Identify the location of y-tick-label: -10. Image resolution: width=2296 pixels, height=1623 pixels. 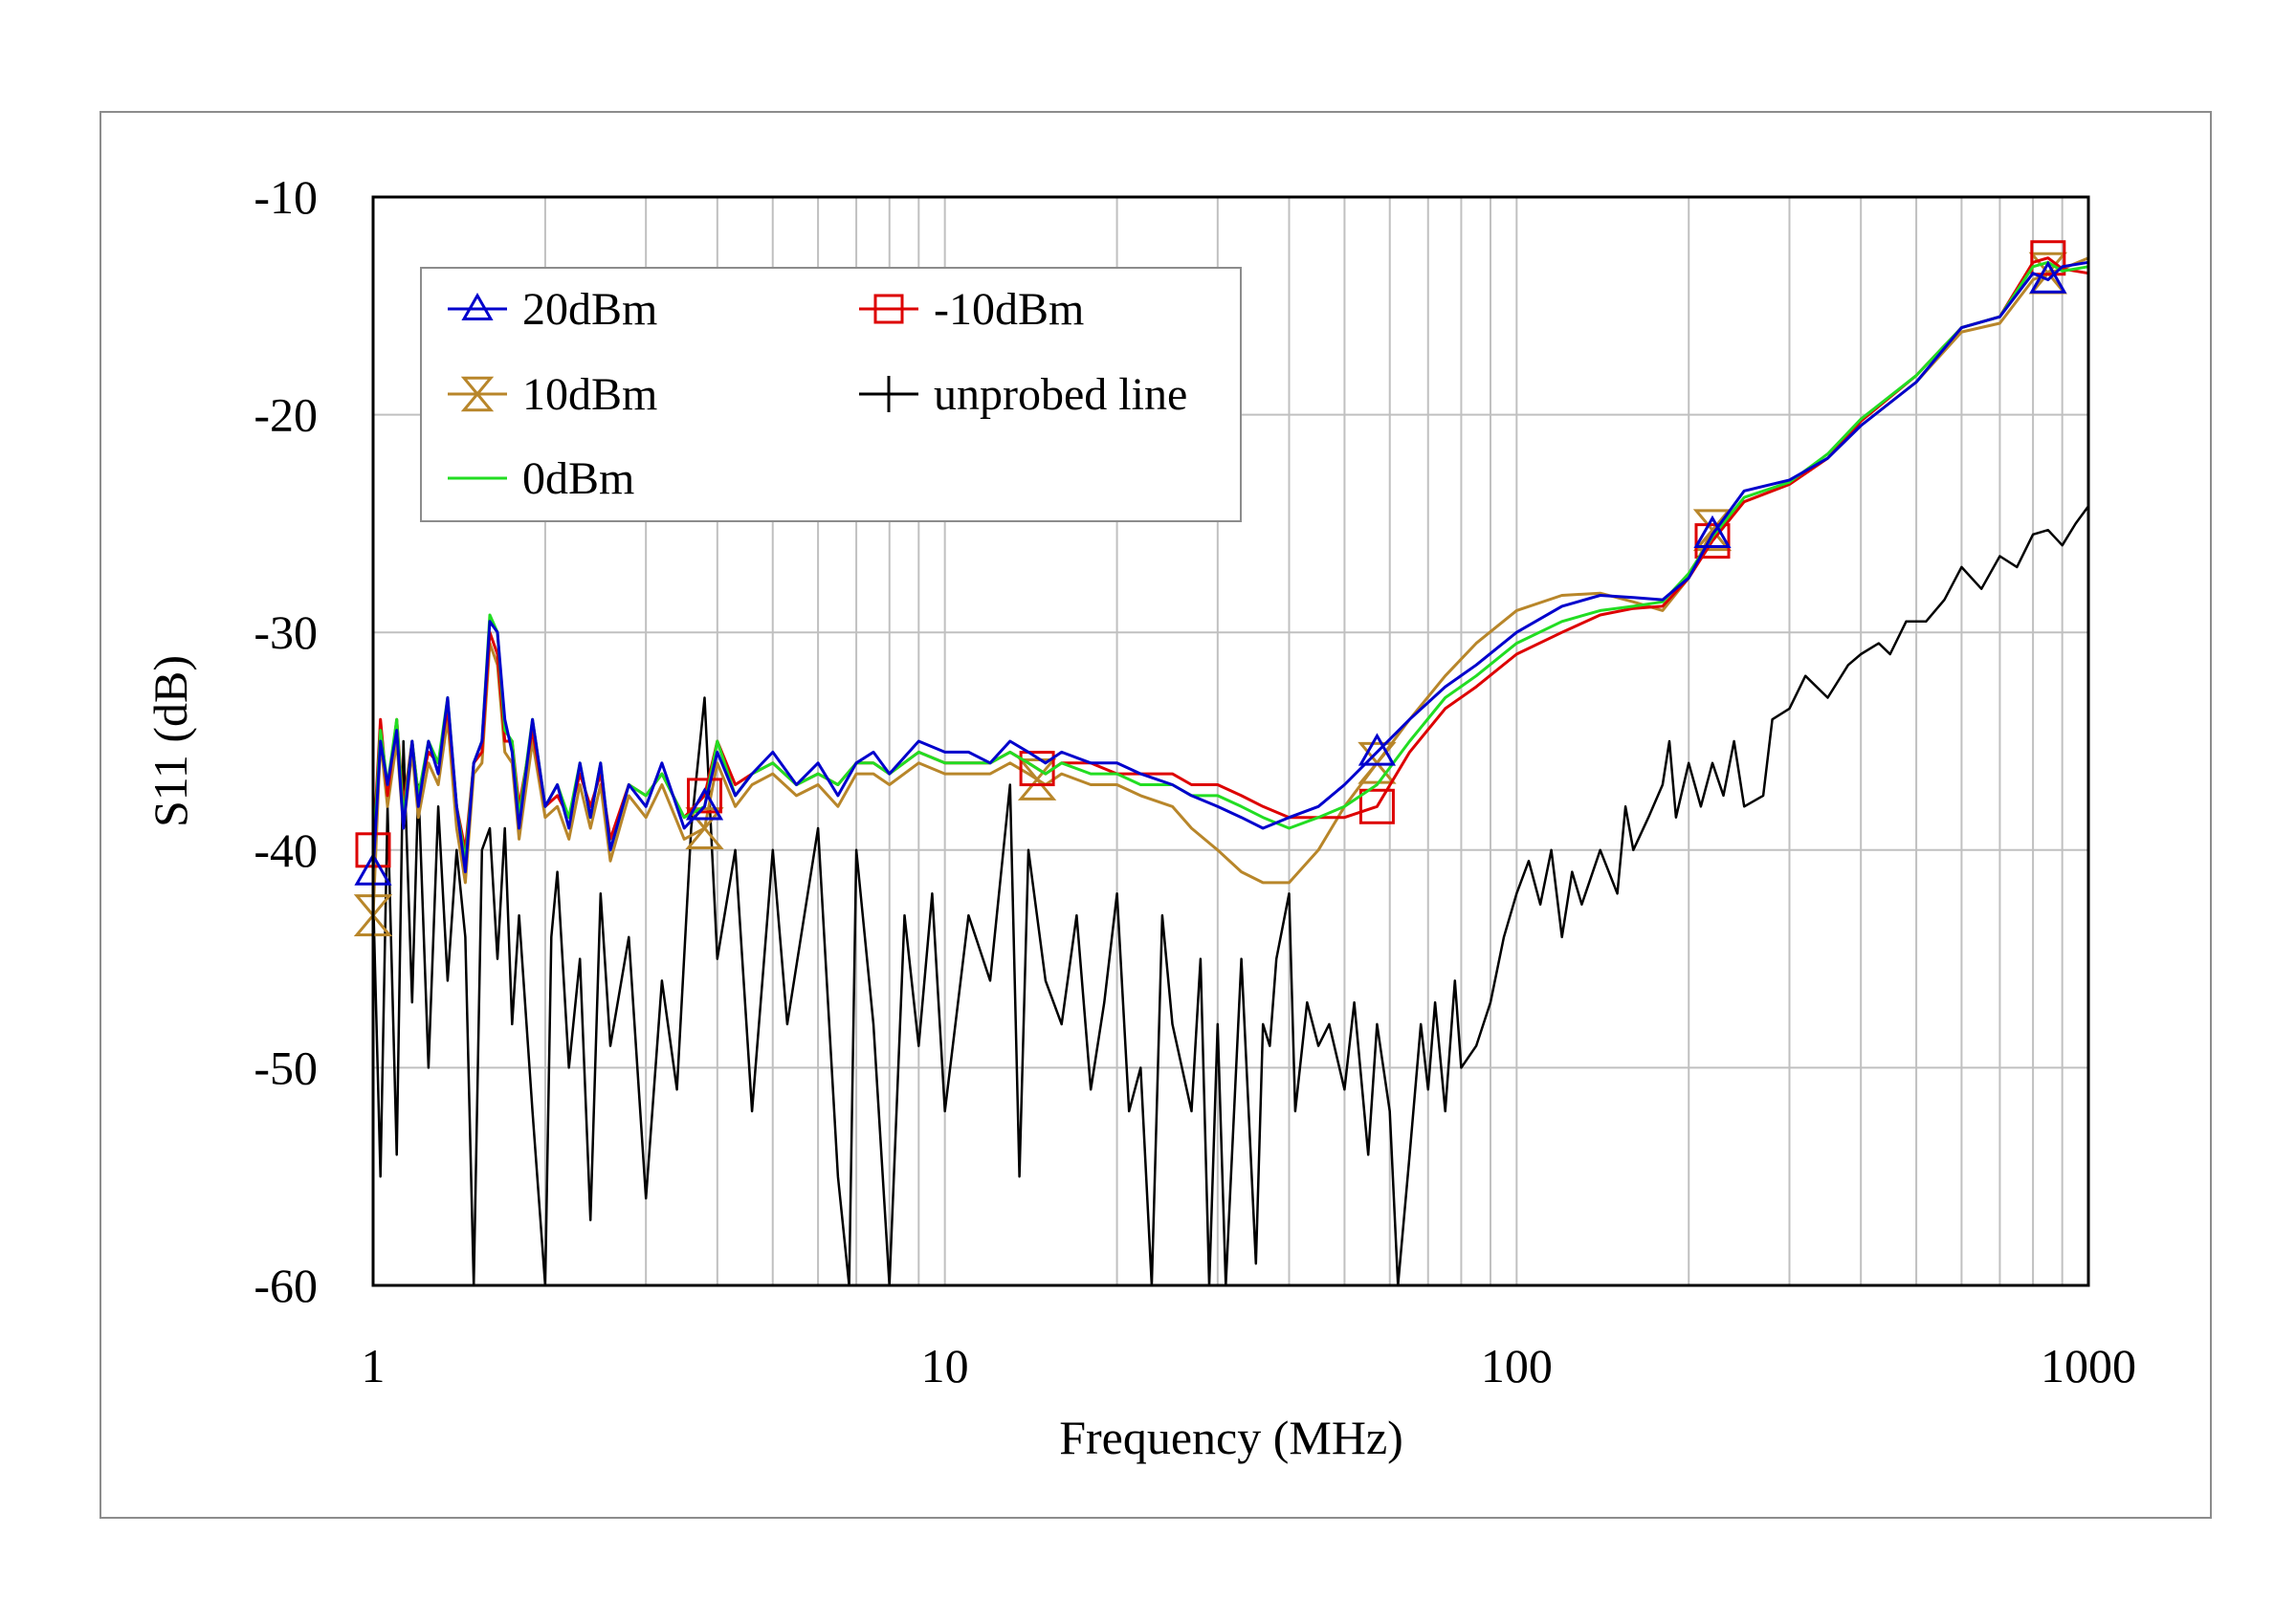
(286, 197).